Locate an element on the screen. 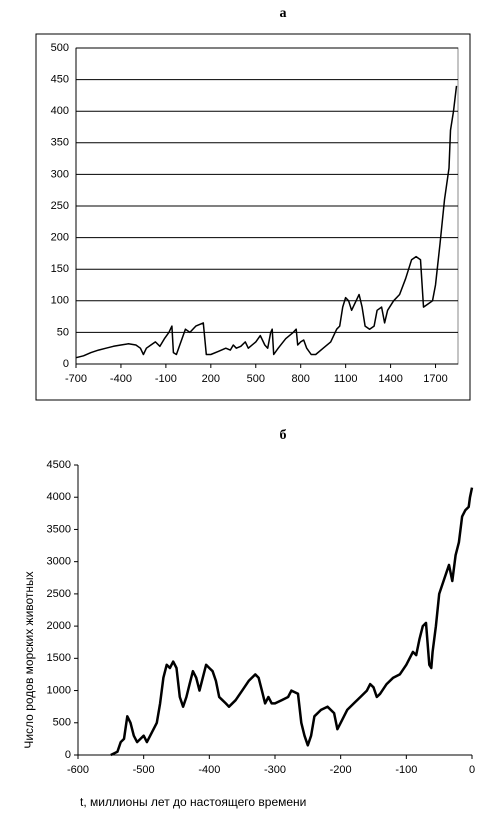 The width and height of the screenshot is (501, 829). y-tick-label: 1000 is located at coordinates (59, 690).